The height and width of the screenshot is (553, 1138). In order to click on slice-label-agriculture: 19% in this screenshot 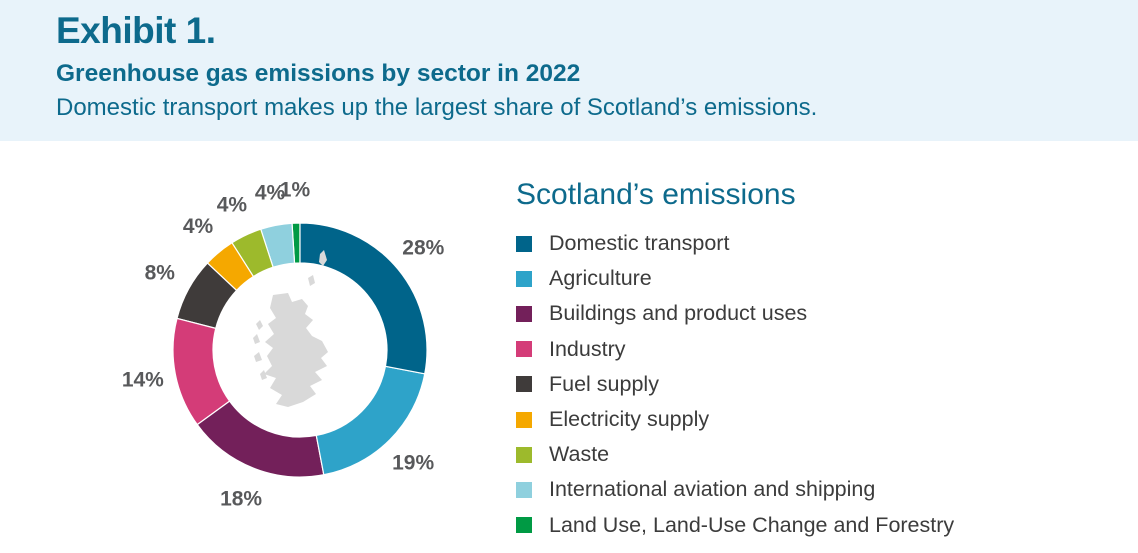, I will do `click(413, 463)`.